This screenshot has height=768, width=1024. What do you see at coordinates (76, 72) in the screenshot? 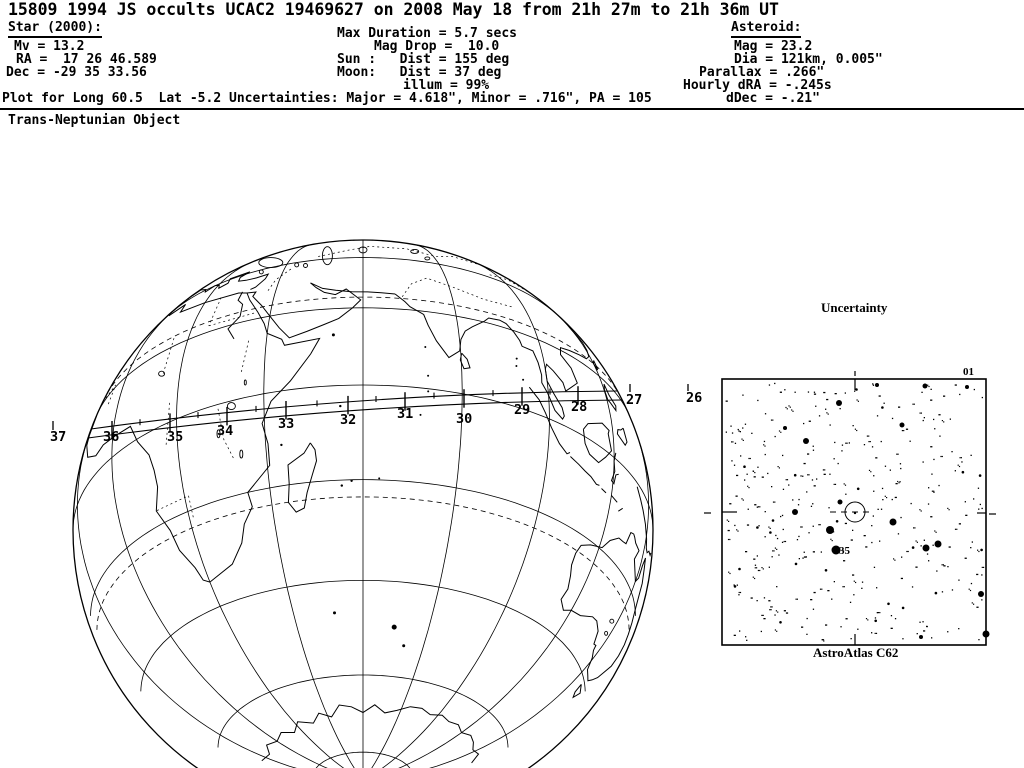
I see `star-dec: Dec = -29 35 33.56` at bounding box center [76, 72].